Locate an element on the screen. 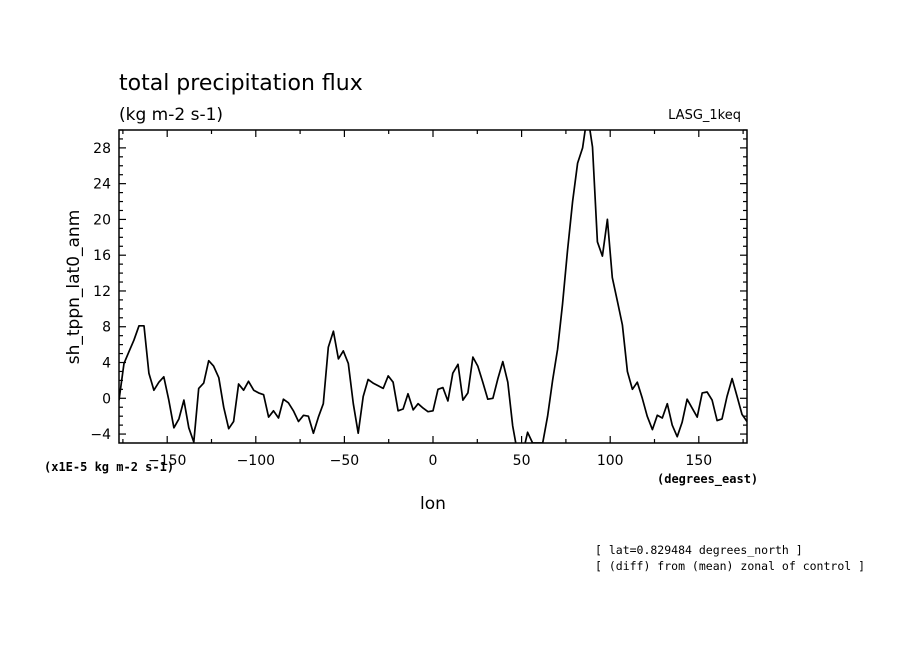 The height and width of the screenshot is (654, 904). x-tick-label: −150 is located at coordinates (167, 461).